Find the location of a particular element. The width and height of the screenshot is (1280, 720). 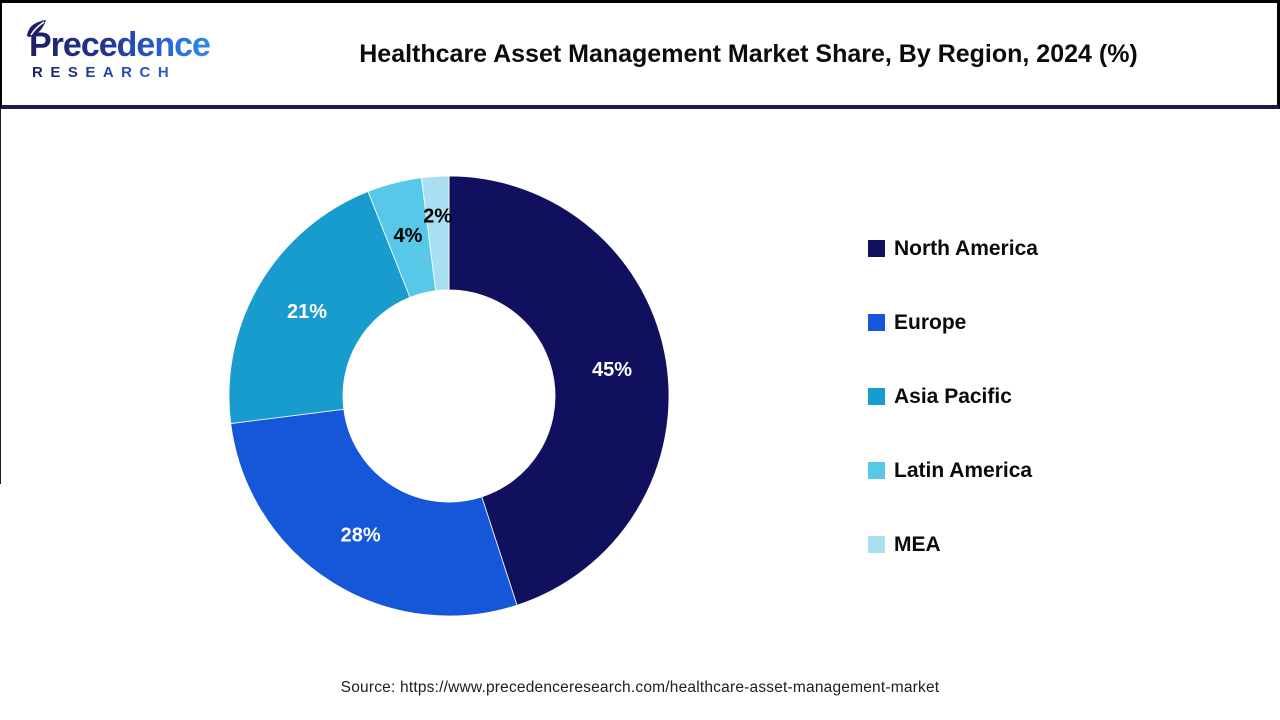

slice-label-mea: 2% is located at coordinates (437, 216).